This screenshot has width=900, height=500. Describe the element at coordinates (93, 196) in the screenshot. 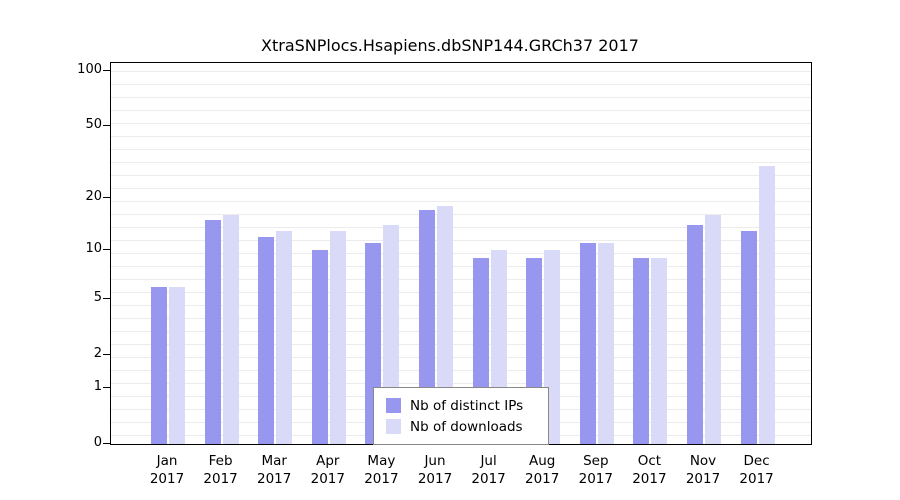

I see `y-axis-tick-label: 20` at that location.